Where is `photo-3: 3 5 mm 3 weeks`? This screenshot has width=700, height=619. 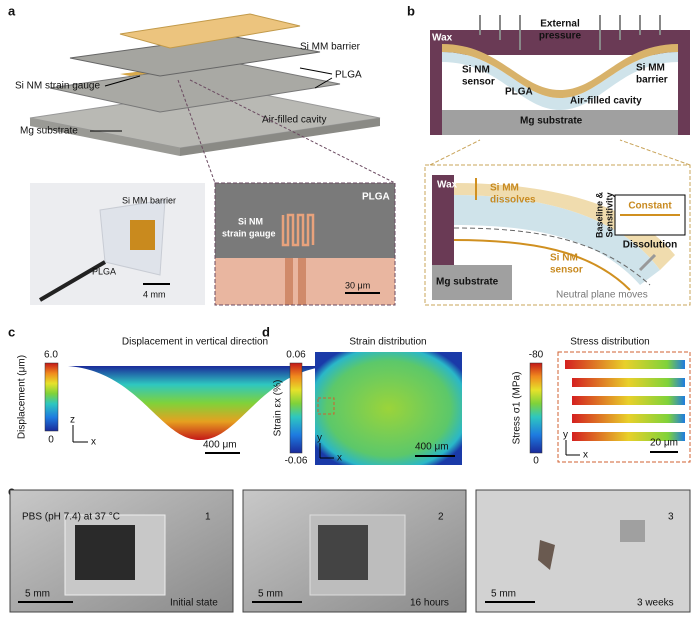
photo-3: 3 5 mm 3 weeks is located at coordinates (583, 551).